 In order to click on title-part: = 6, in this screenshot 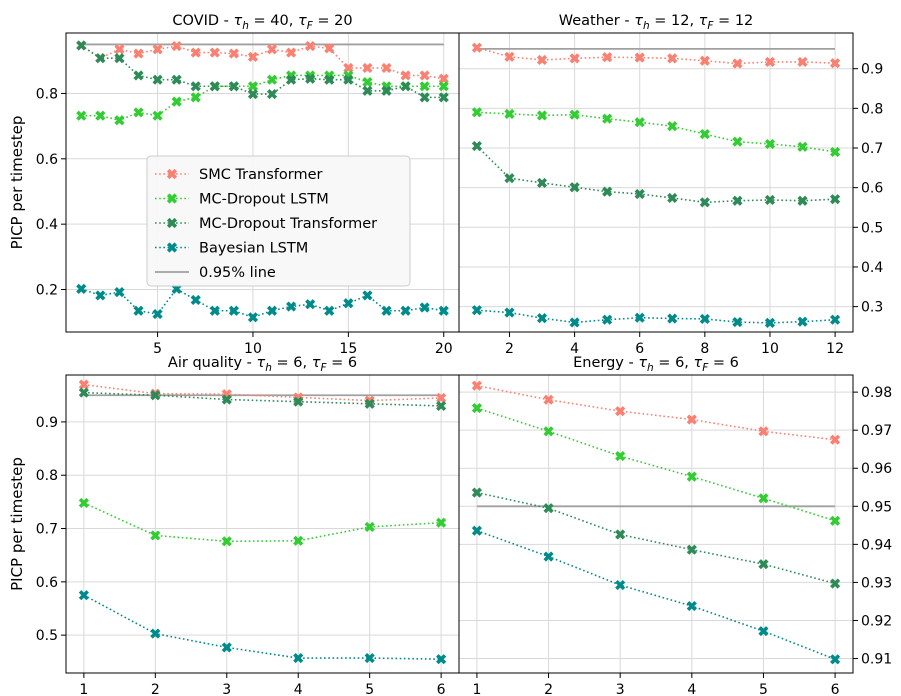, I will do `click(674, 363)`.